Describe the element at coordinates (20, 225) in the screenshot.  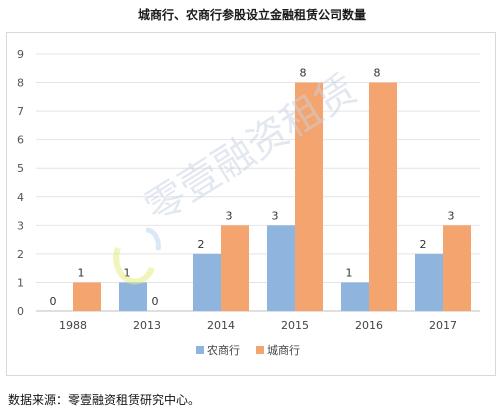
I see `y-tick-label: 3` at that location.